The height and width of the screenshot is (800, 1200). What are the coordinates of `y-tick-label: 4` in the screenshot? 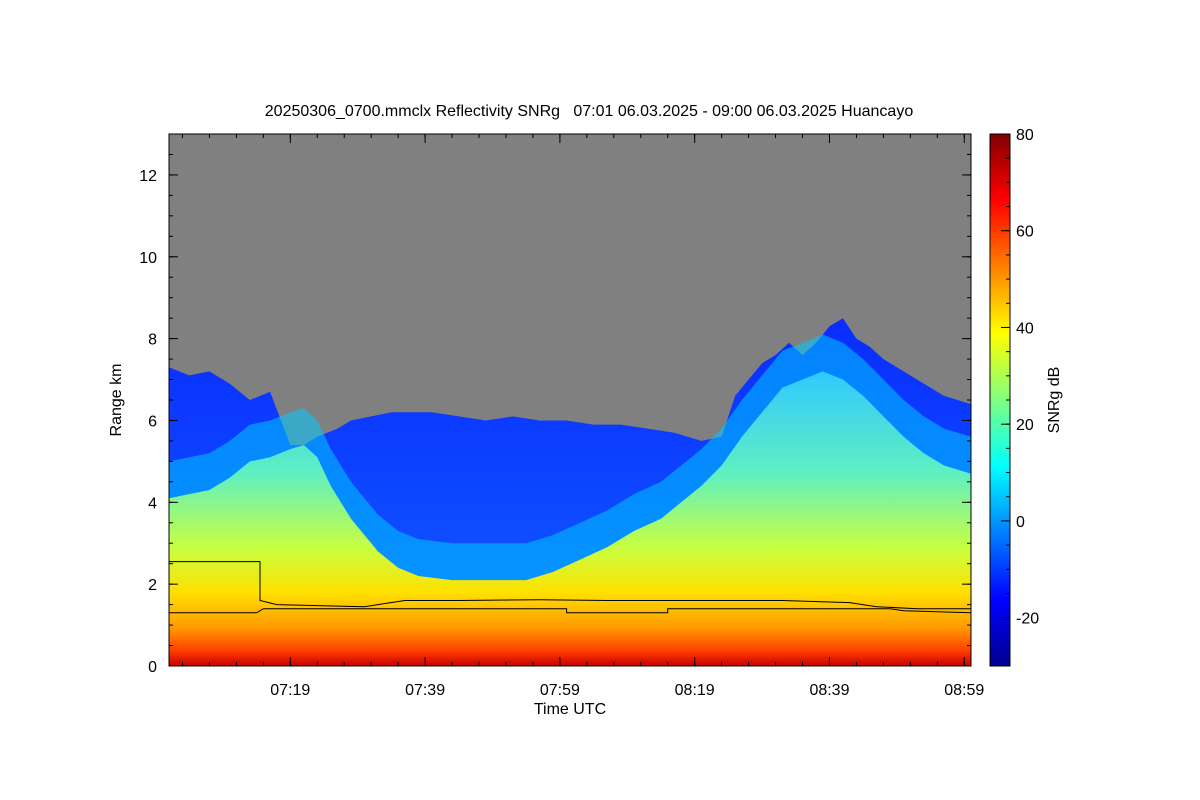 It's located at (152, 503).